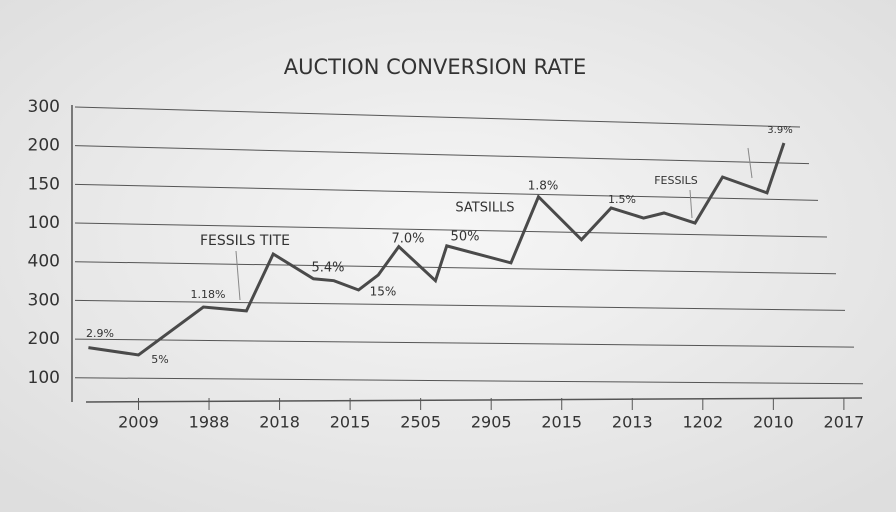 The width and height of the screenshot is (896, 512). I want to click on annotation: 3.9%, so click(779, 130).